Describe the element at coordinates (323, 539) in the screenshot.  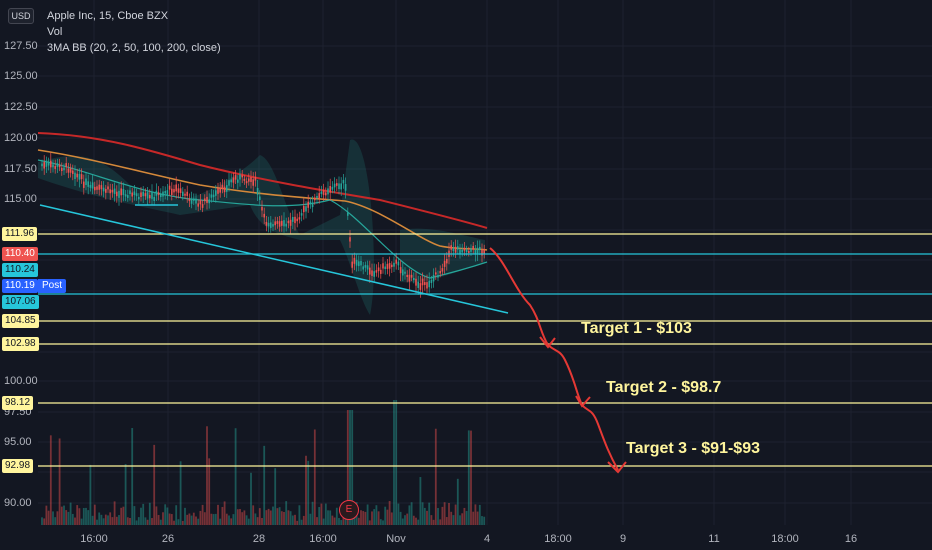
I see `x-tick: 16:00` at that location.